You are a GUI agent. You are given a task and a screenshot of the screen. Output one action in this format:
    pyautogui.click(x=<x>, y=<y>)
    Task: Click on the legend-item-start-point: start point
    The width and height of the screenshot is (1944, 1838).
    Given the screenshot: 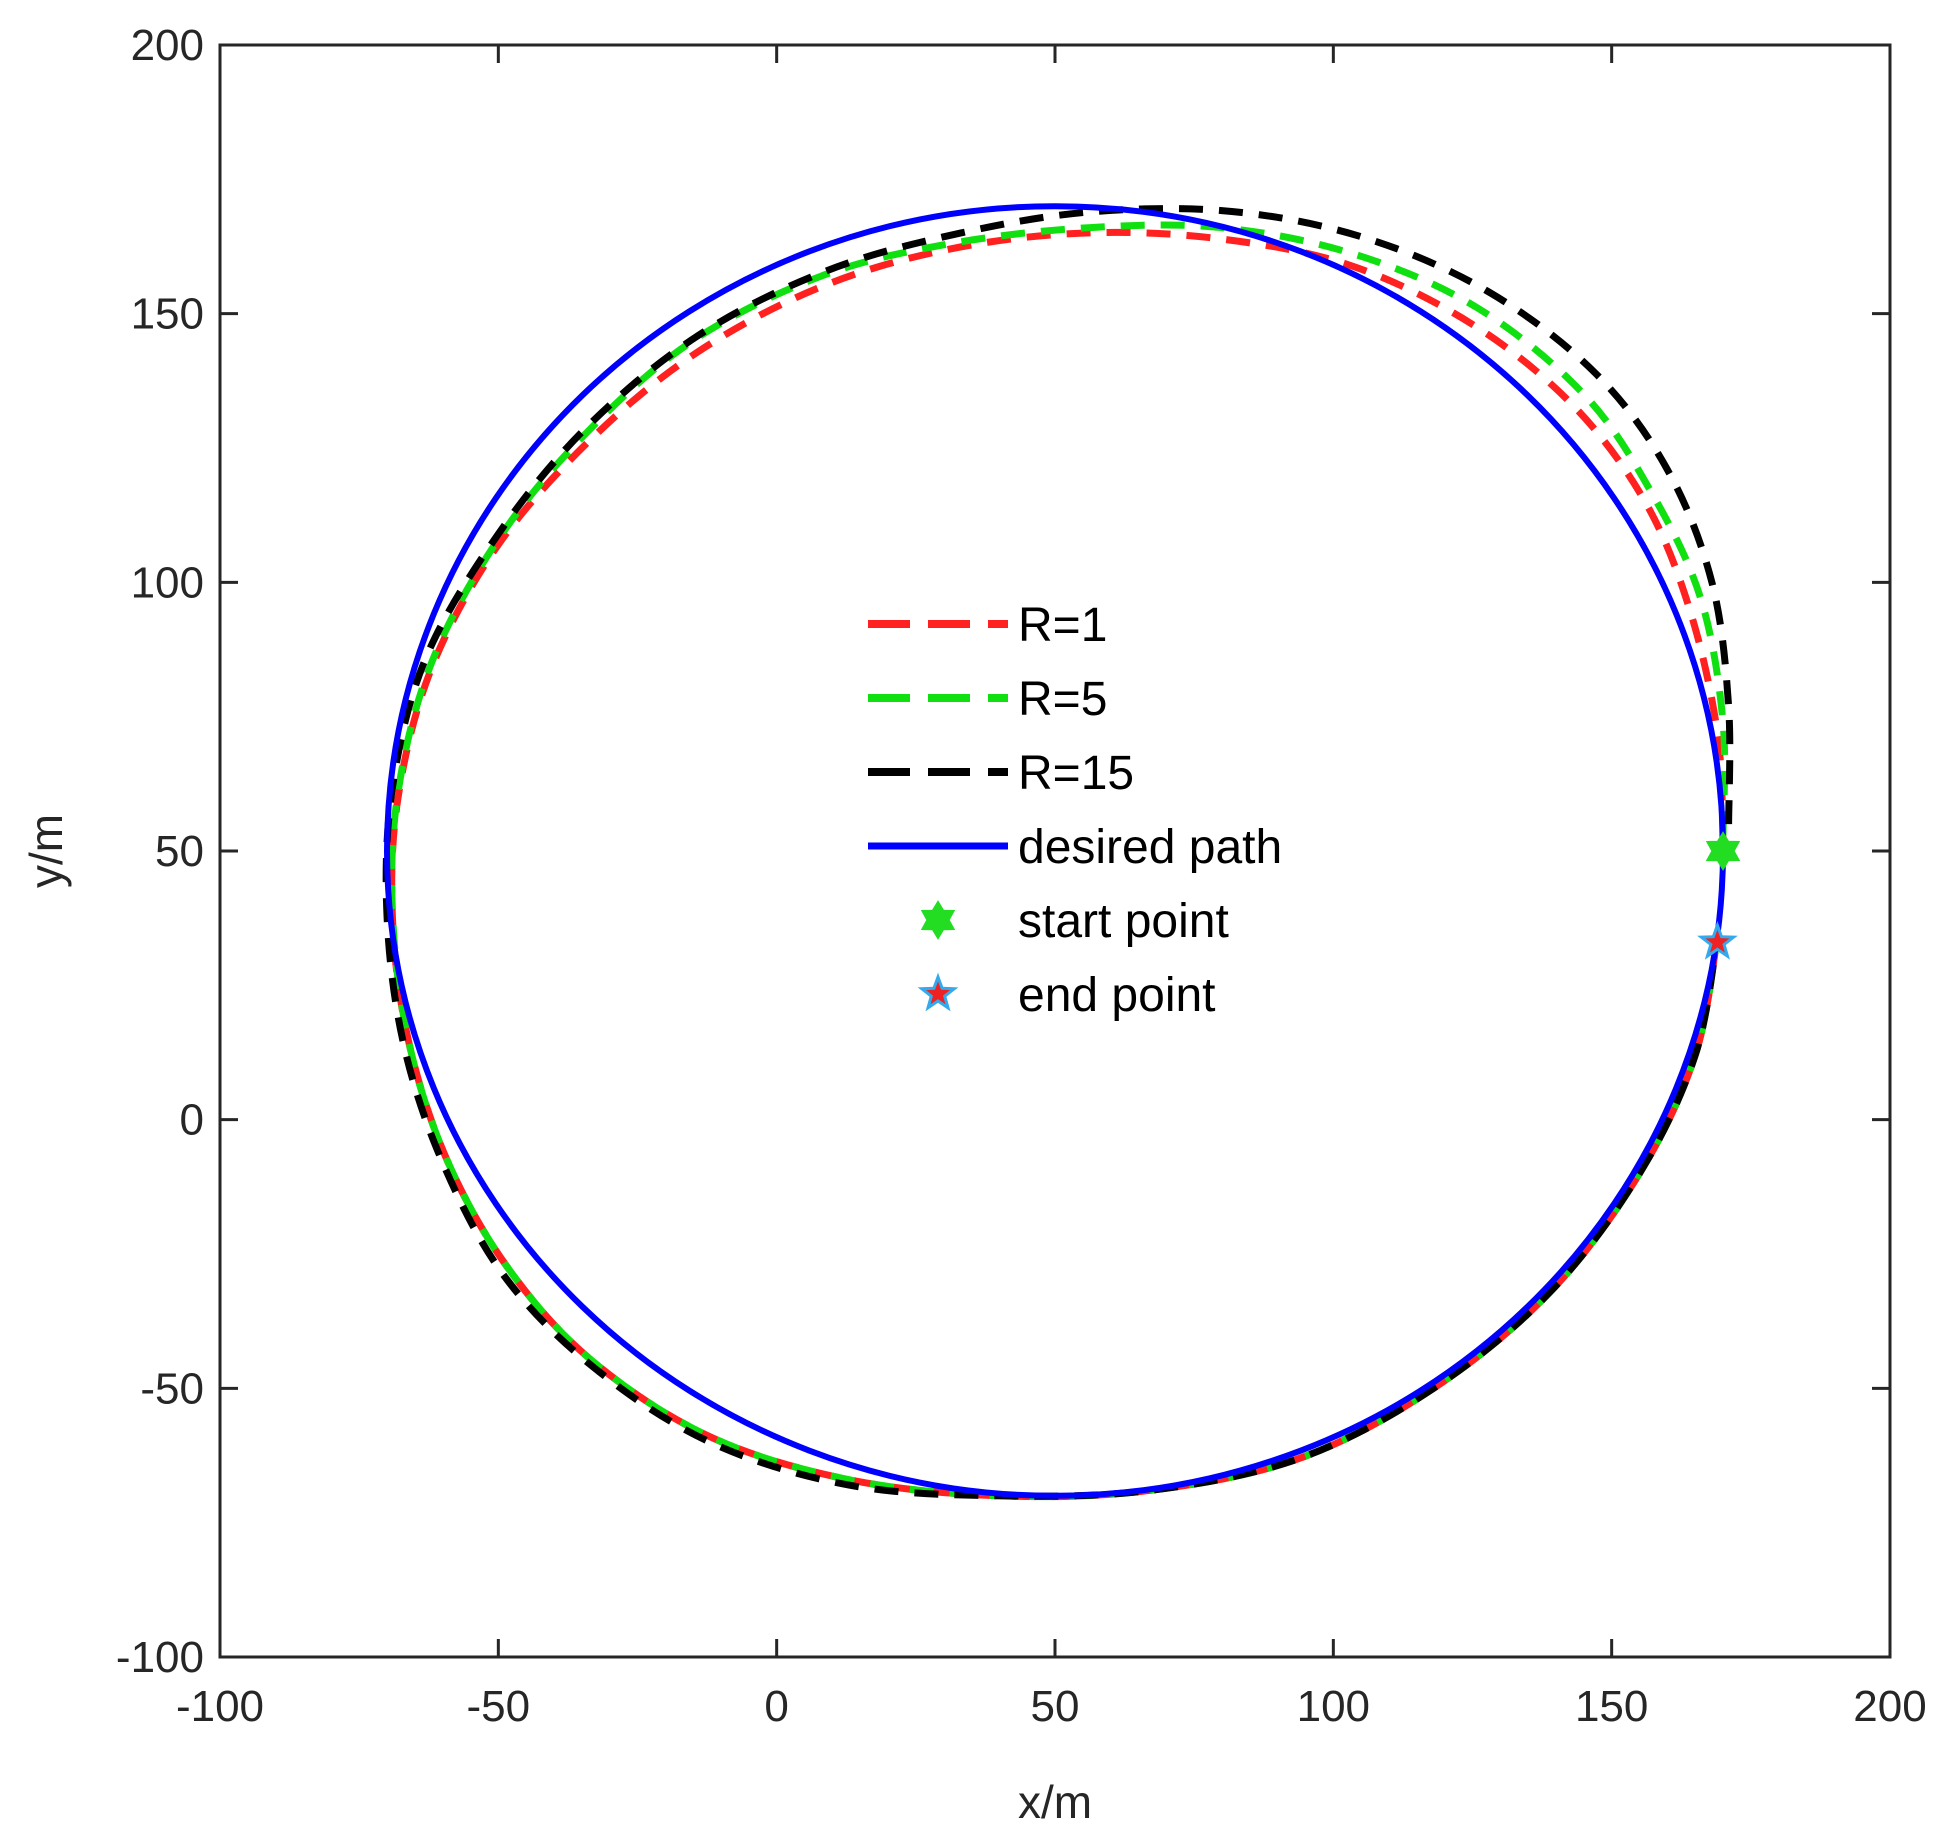 What is the action you would take?
    pyautogui.click(x=1074, y=921)
    